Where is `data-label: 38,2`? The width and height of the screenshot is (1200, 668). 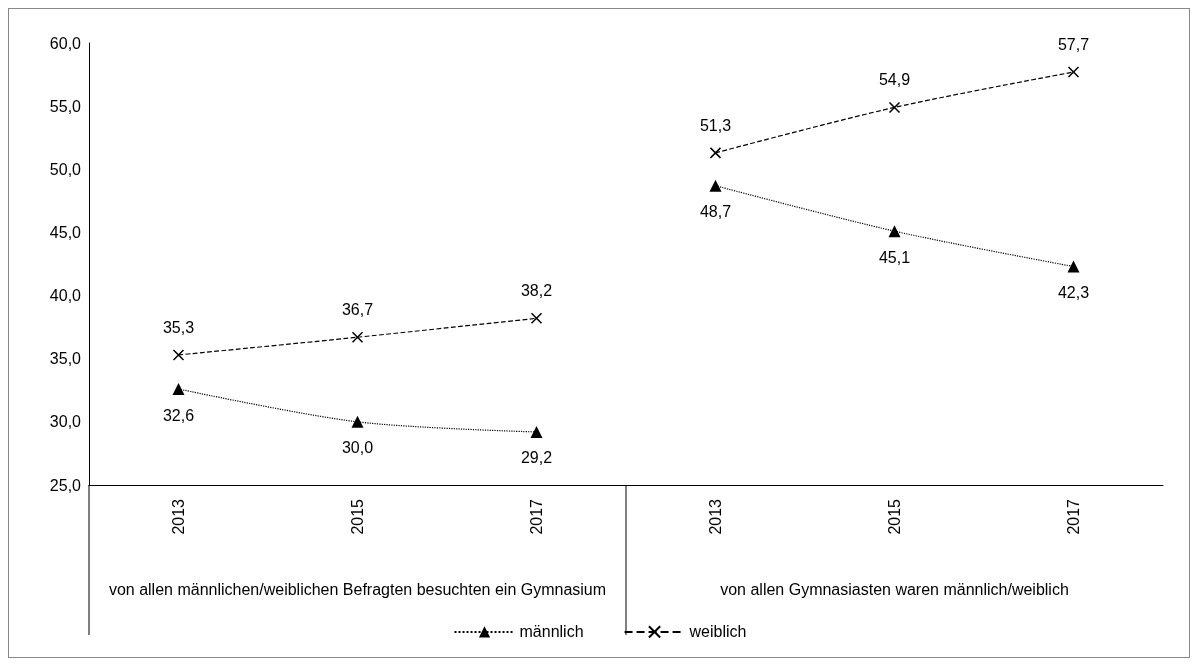
data-label: 38,2 is located at coordinates (536, 291).